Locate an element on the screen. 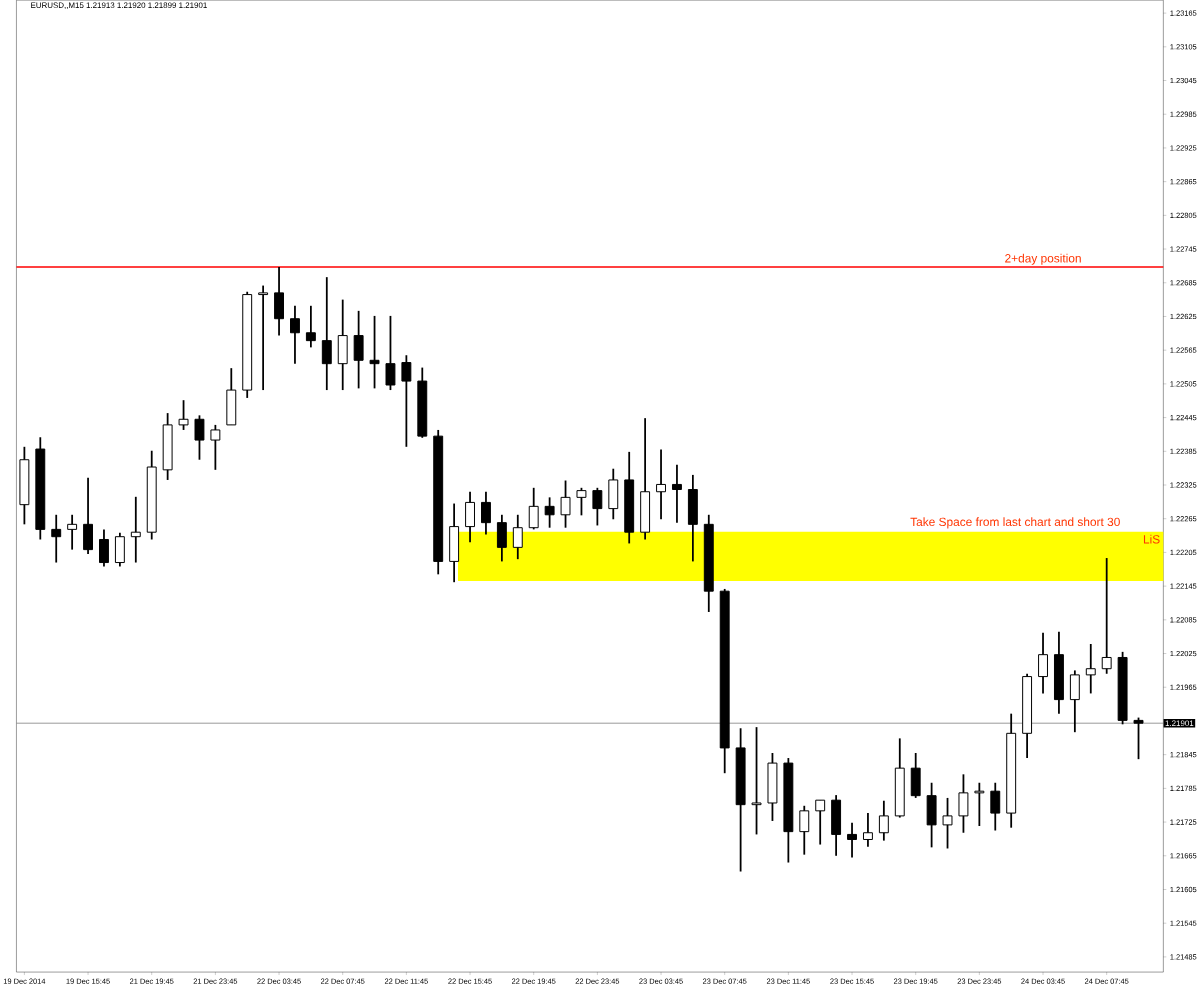 The image size is (1200, 987). band-label: LiS is located at coordinates (1151, 539).